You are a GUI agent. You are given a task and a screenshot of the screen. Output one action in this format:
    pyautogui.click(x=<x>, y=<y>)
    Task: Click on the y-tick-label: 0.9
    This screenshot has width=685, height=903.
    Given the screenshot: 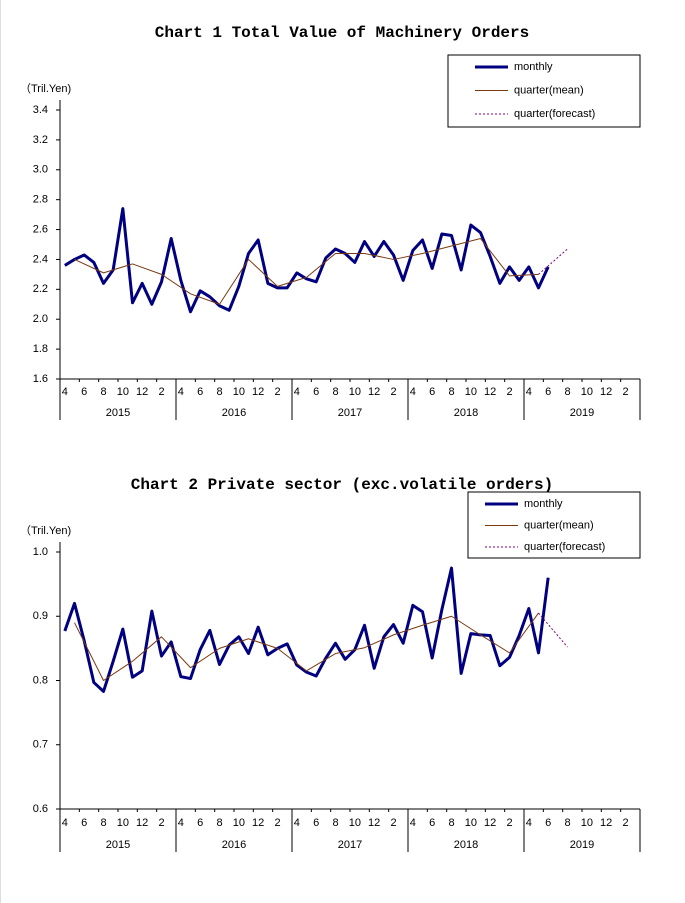 What is the action you would take?
    pyautogui.click(x=40, y=616)
    